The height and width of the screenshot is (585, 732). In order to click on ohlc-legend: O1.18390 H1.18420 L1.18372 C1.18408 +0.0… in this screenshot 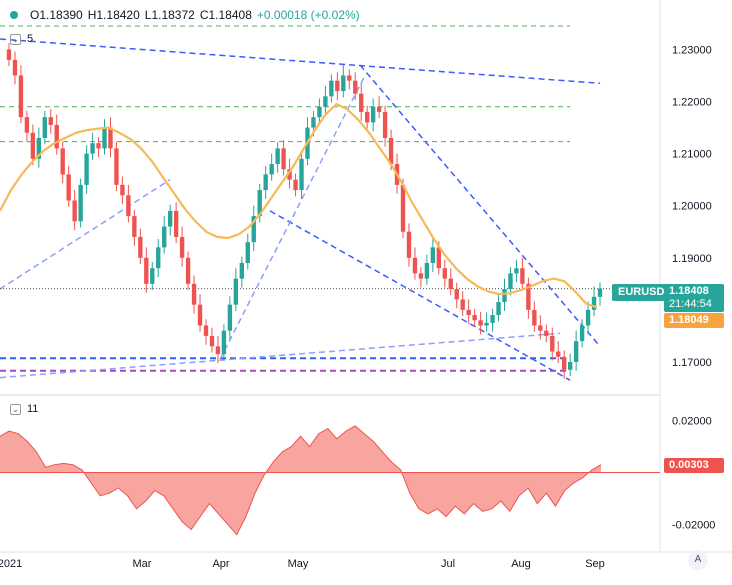, I will do `click(187, 15)`.